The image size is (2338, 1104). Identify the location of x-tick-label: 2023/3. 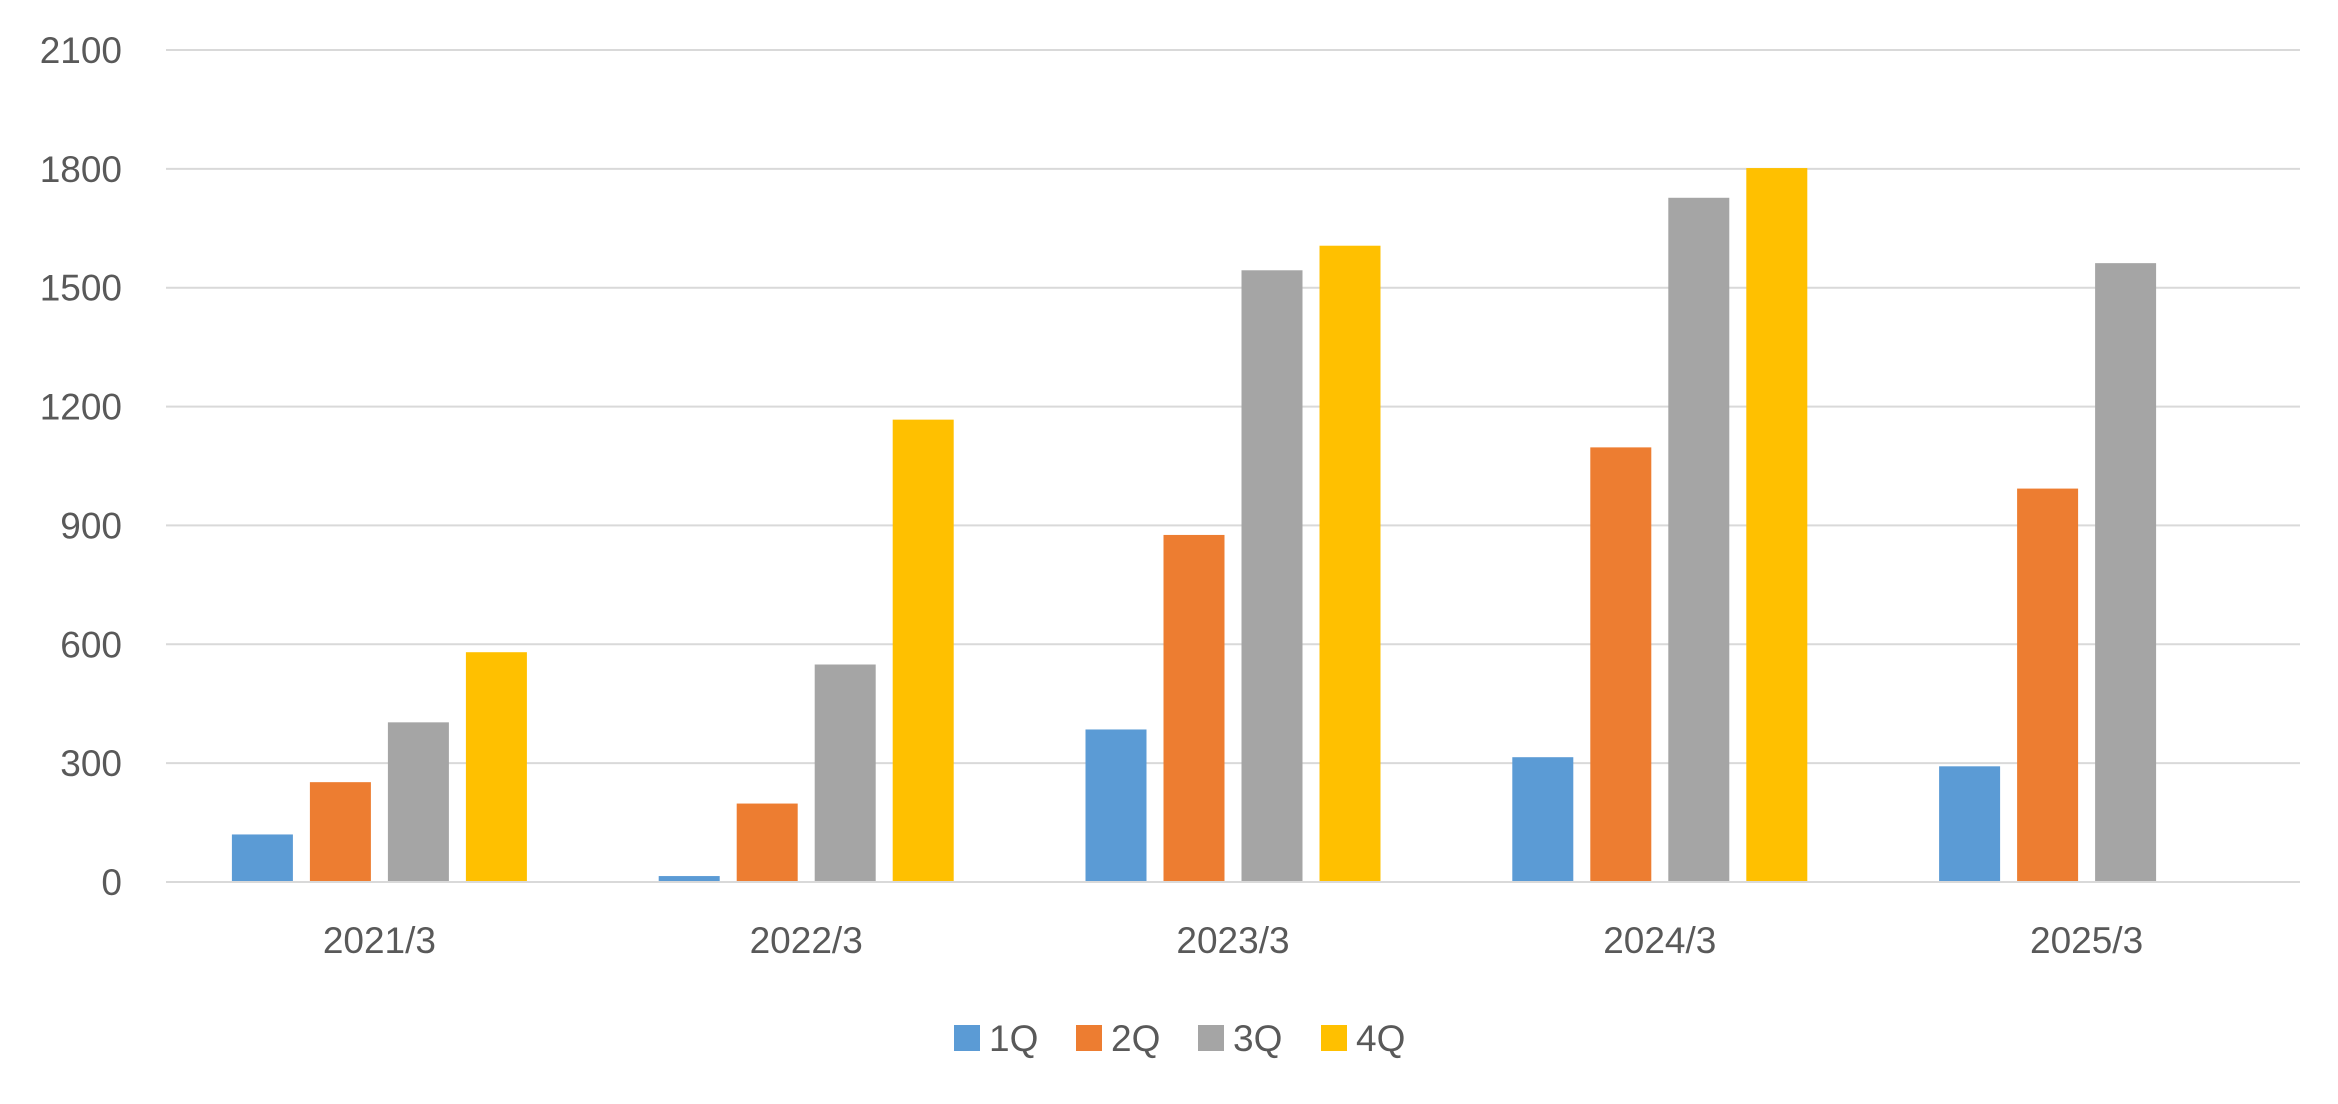
(1232, 940).